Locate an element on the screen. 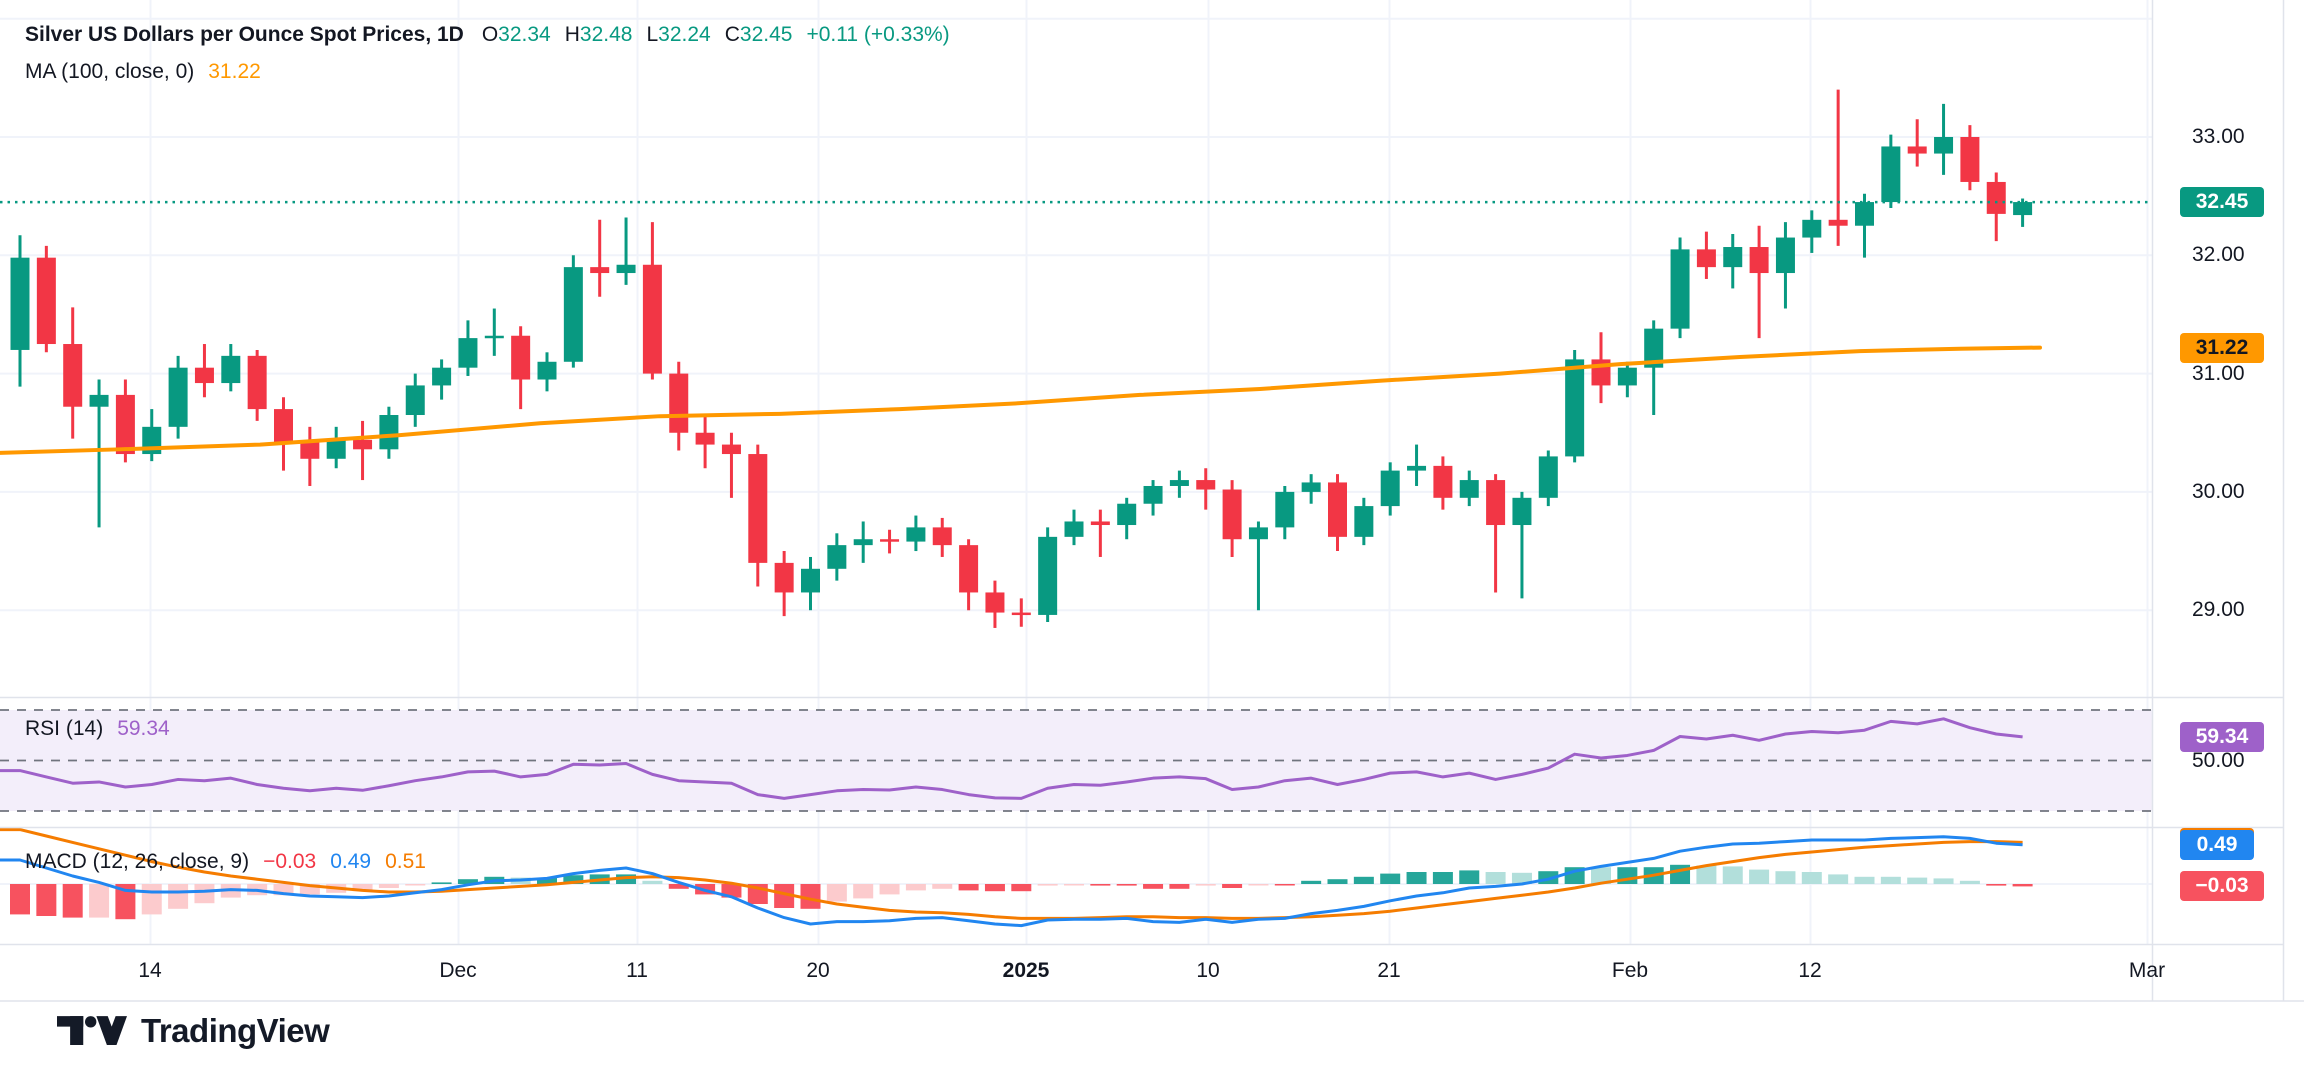  macd-indicator-row: MACD (12, 26, close, 9) −0.03 0.49 0.51 is located at coordinates (225, 862).